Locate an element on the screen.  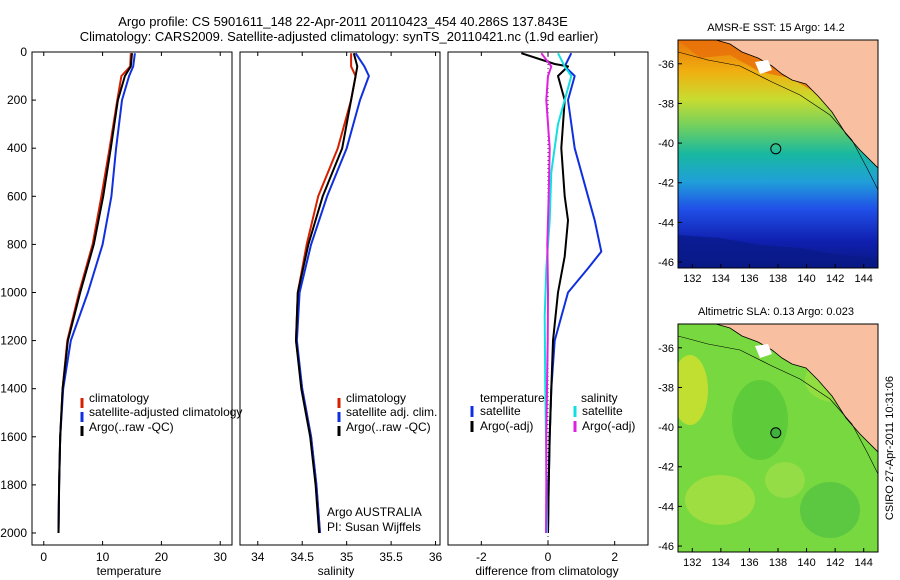
x-tick-label: 36 is located at coordinates (436, 557).